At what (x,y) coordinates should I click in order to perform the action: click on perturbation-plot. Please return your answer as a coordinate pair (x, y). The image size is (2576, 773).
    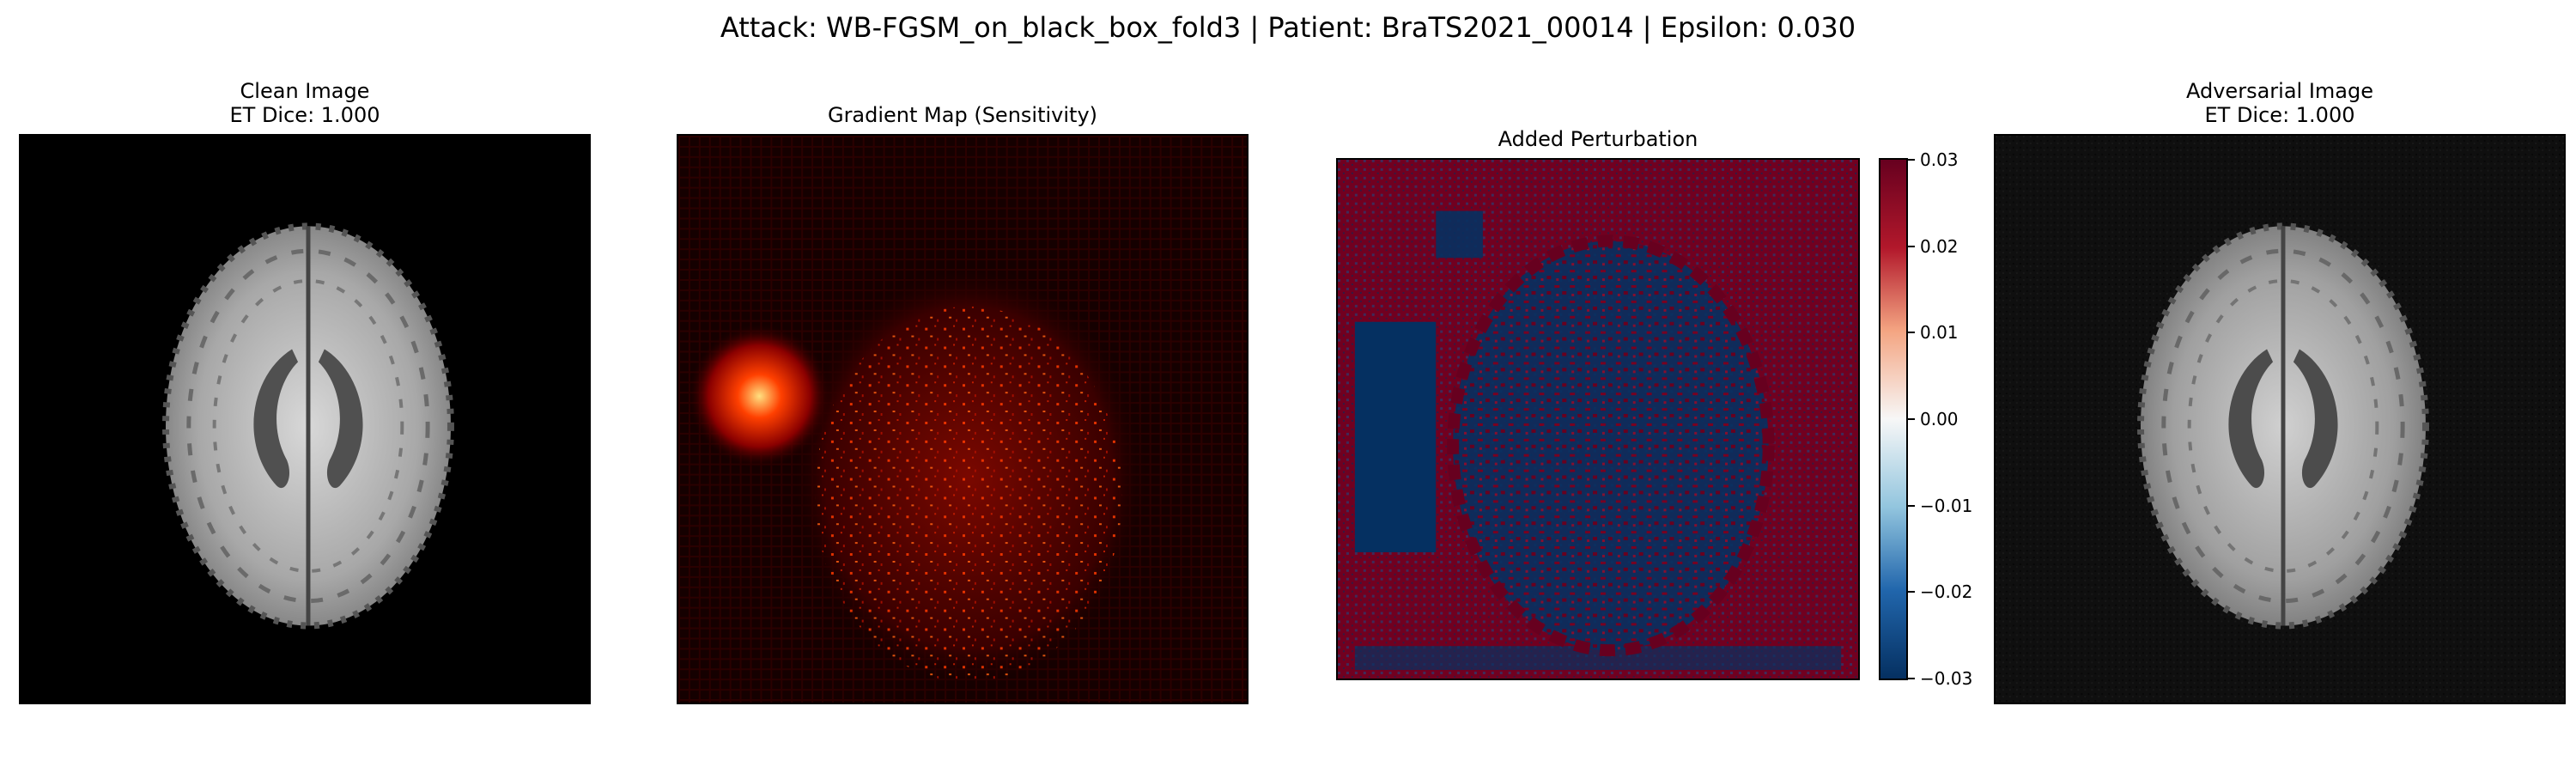
    Looking at the image, I should click on (1598, 419).